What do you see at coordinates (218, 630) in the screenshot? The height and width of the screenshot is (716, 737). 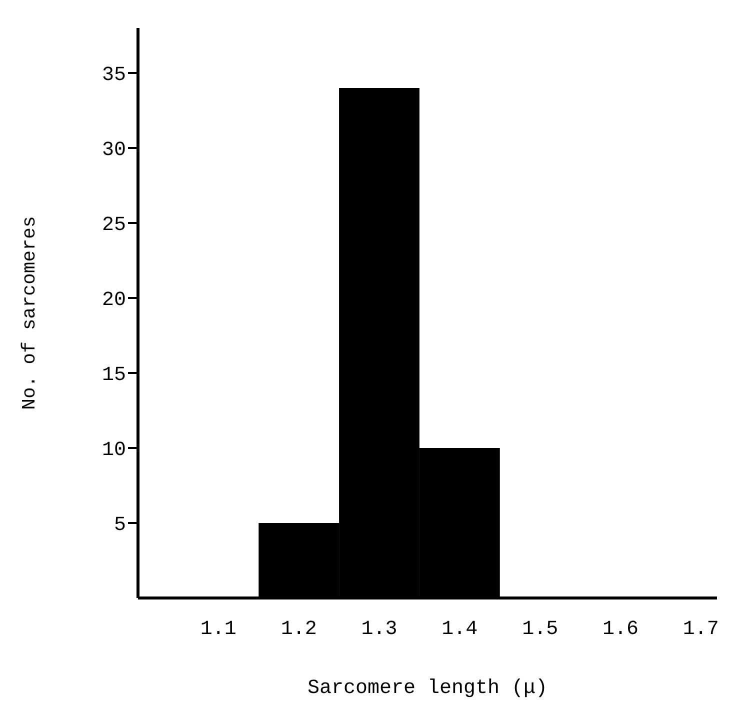 I see `x-tick-label: 1.1` at bounding box center [218, 630].